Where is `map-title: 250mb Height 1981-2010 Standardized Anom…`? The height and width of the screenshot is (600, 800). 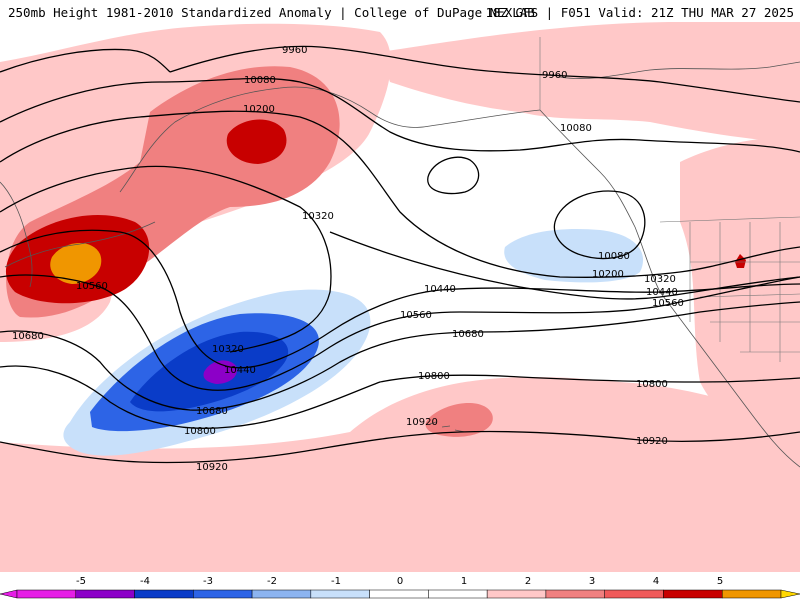
map-title: 250mb Height 1981-2010 Standardized Anom… is located at coordinates (271, 12).